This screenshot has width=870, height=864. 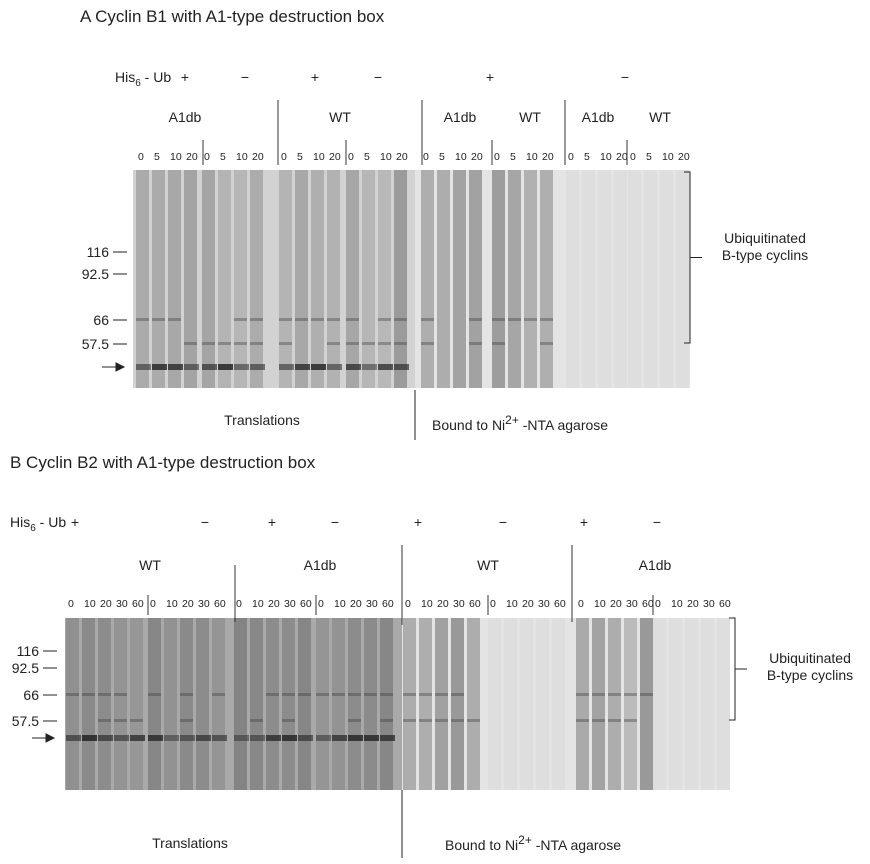 What do you see at coordinates (468, 425) in the screenshot?
I see `bound-text: Bound to Ni` at bounding box center [468, 425].